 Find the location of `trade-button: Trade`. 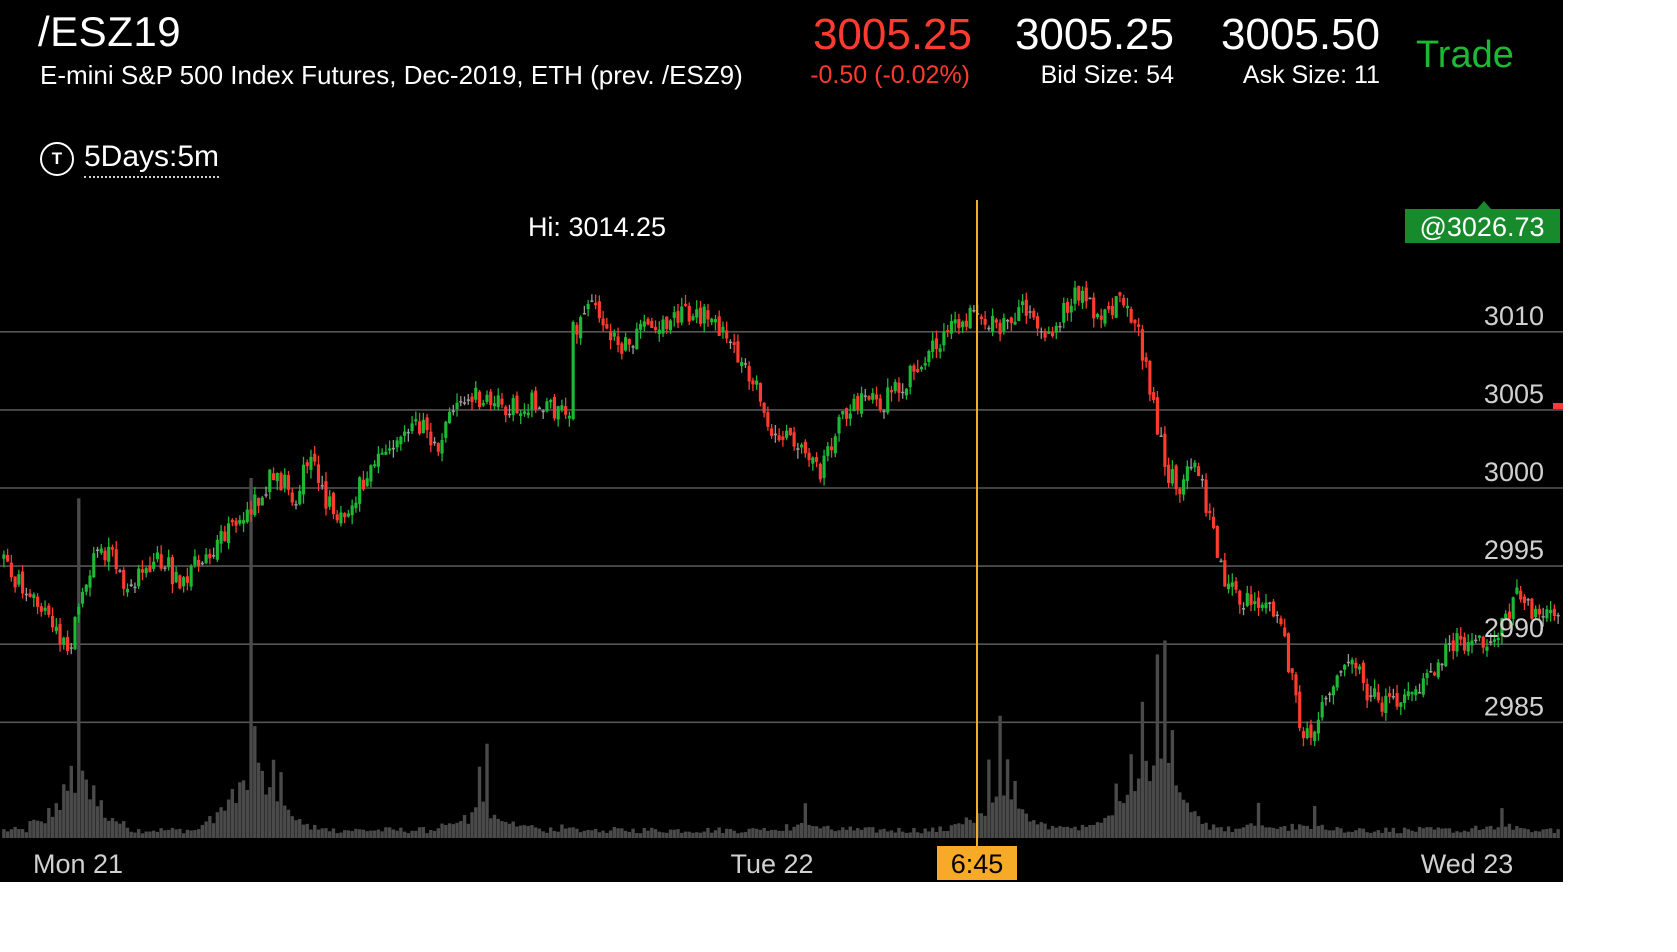

trade-button: Trade is located at coordinates (1465, 55).